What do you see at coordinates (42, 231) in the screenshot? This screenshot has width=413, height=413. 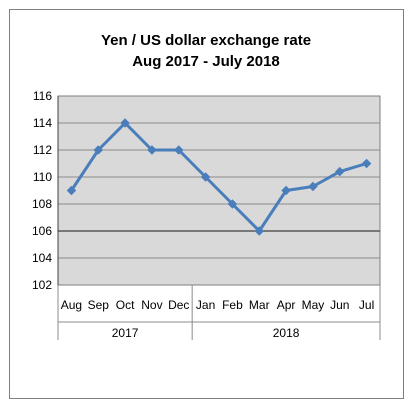 I see `y-tick-label-106: 106` at bounding box center [42, 231].